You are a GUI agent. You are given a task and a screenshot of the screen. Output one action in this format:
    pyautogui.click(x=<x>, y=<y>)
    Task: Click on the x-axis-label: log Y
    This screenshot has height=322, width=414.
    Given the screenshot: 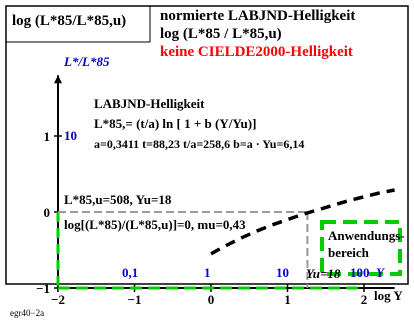 What is the action you would take?
    pyautogui.click(x=388, y=295)
    